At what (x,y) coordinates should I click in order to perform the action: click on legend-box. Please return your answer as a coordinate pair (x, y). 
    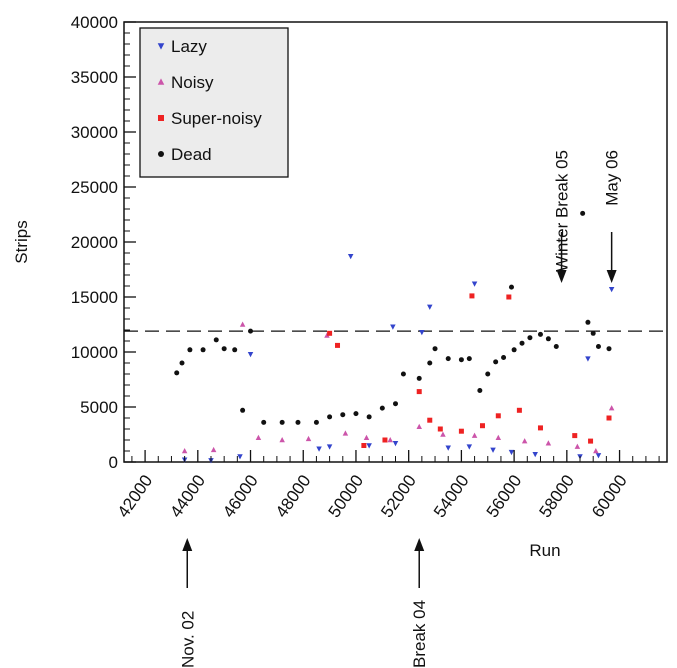
    Looking at the image, I should click on (214, 102).